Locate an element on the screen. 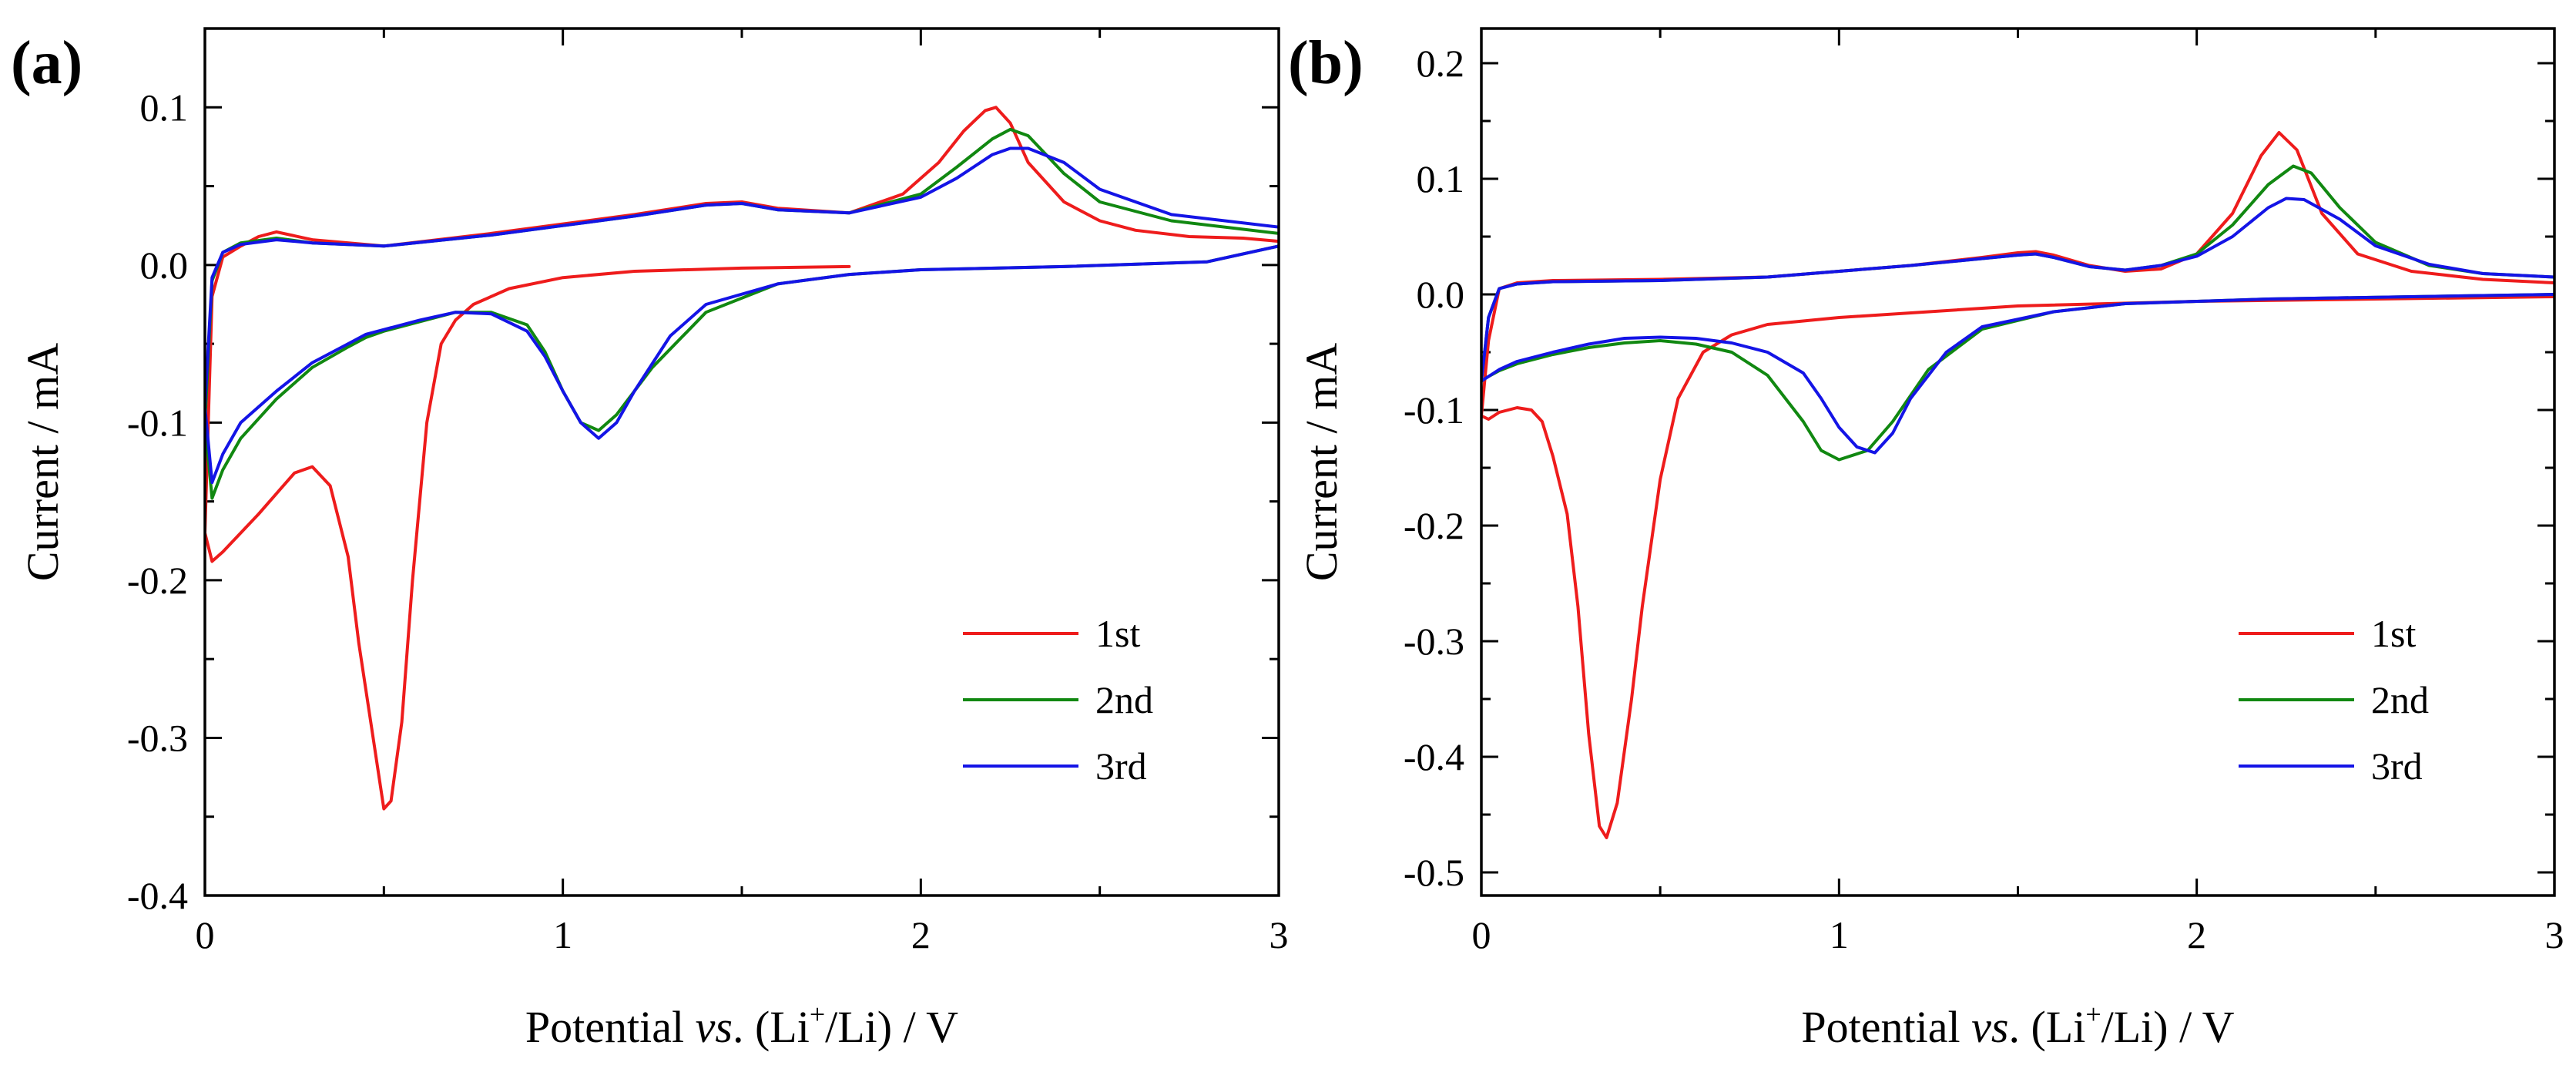 This screenshot has width=2576, height=1072. y-tick-label: -0.5 is located at coordinates (1434, 872).